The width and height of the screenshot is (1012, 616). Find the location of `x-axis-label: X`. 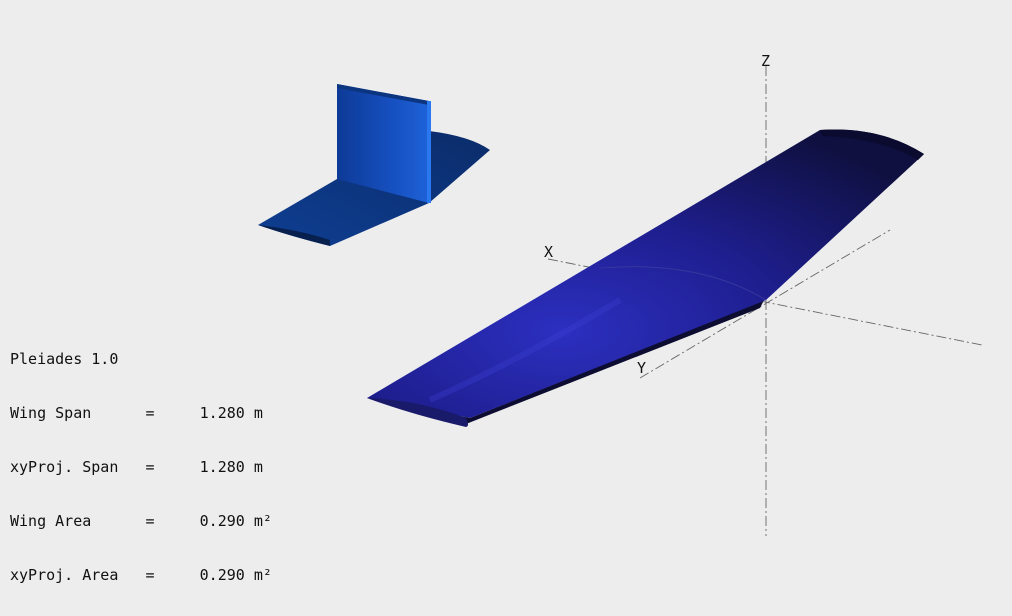

x-axis-label: X is located at coordinates (548, 252).